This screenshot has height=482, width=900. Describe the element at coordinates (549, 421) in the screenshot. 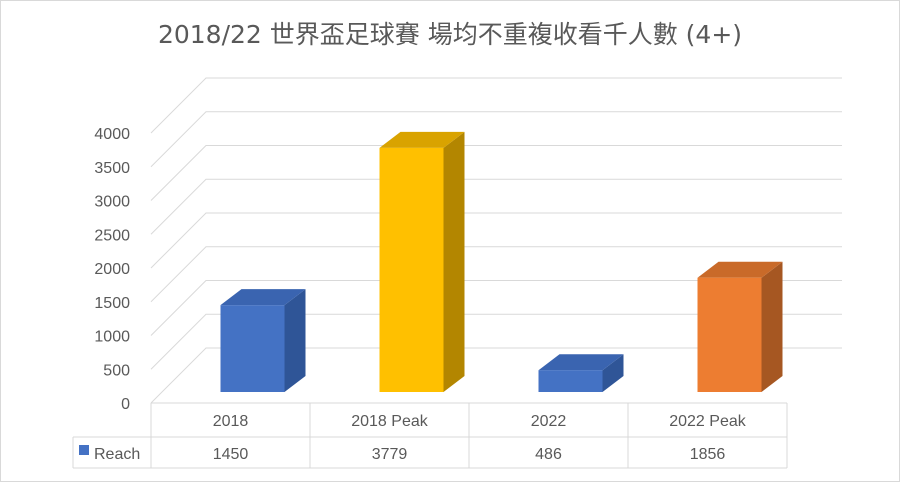

I see `category-label: 2022` at that location.